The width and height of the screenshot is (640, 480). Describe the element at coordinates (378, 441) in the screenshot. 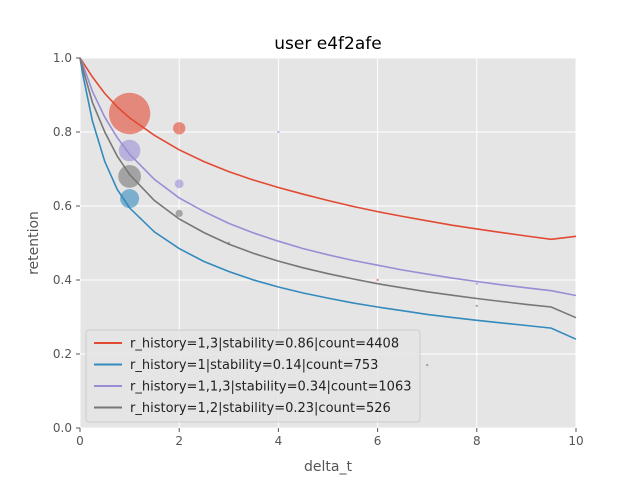

I see `x-tick-label: 6` at that location.